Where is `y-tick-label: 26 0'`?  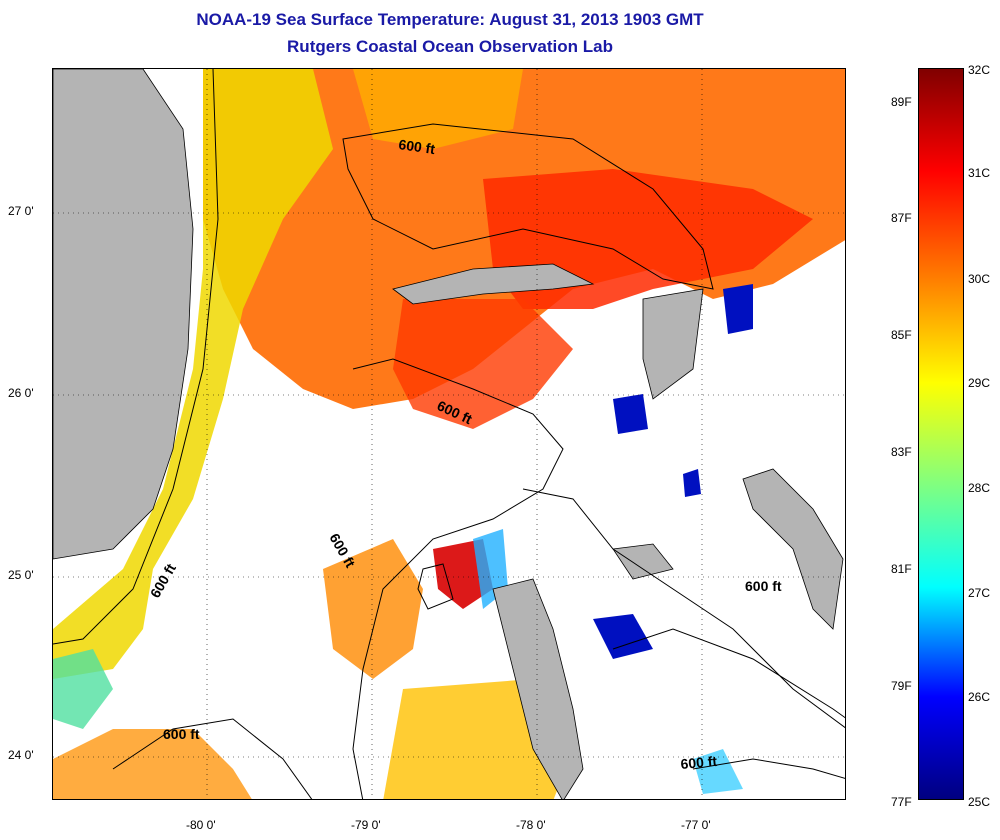 y-tick-label: 26 0' is located at coordinates (21, 393).